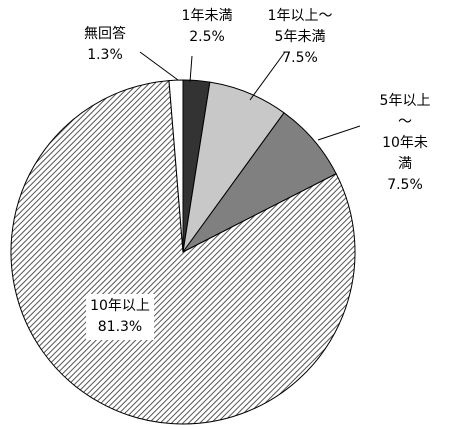 This screenshot has width=459, height=429. Describe the element at coordinates (207, 27) in the screenshot. I see `slice-label: 1年未満 2.5%` at that location.